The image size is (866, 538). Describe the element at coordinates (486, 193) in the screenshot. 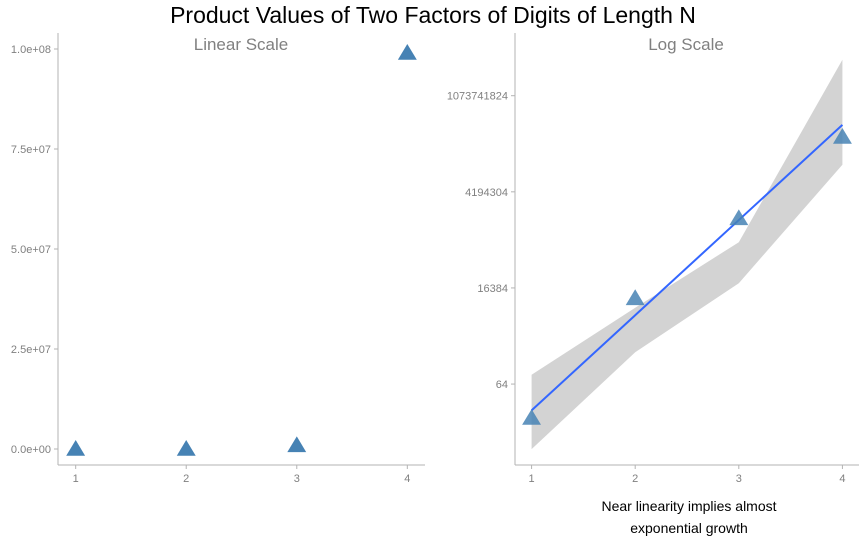

I see `y-tick-label: 4194304` at that location.